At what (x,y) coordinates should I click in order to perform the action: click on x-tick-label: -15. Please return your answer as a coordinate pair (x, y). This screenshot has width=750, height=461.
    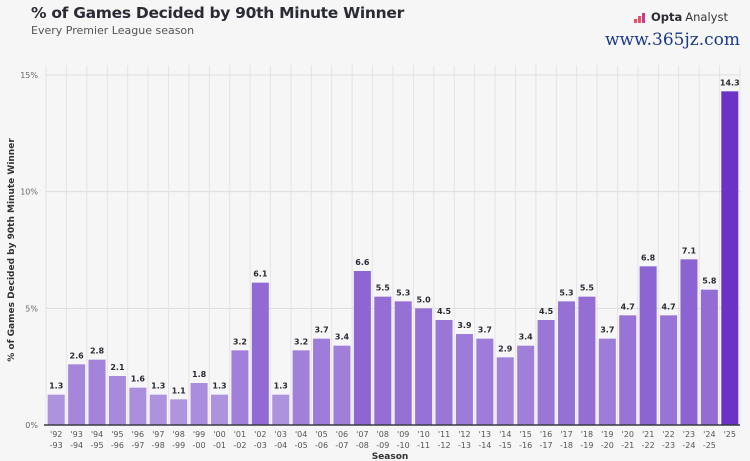
    Looking at the image, I should click on (505, 445).